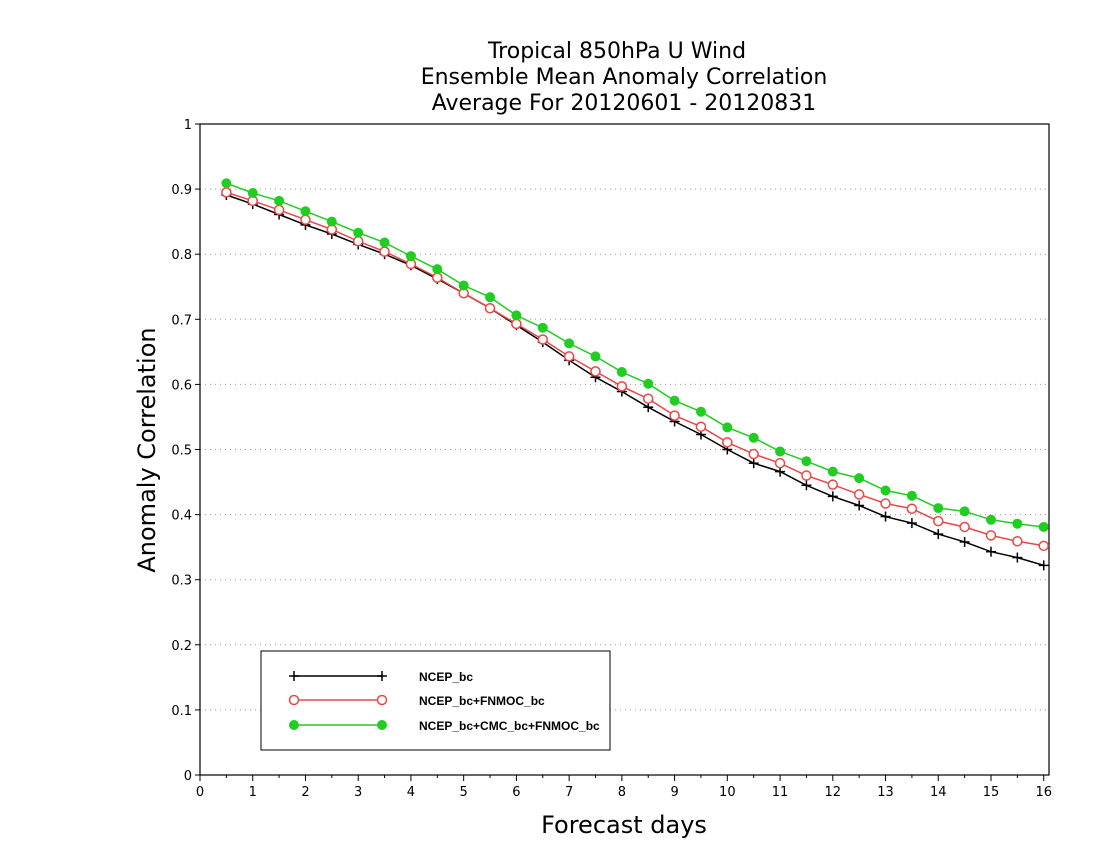  I want to click on y-tick-label: 0.1, so click(181, 711).